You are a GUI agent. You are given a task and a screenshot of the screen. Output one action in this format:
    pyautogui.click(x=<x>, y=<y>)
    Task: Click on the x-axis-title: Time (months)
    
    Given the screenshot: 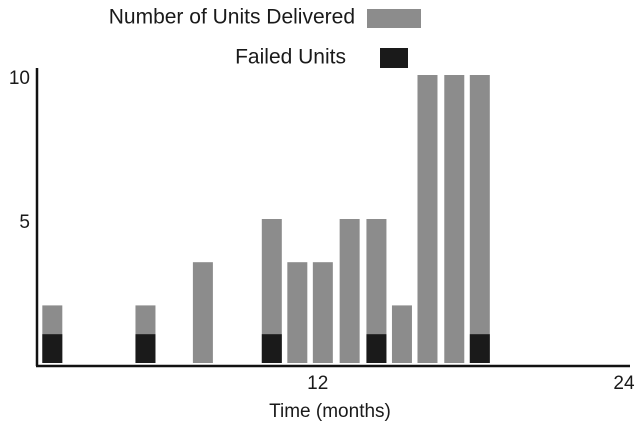 What is the action you would take?
    pyautogui.click(x=330, y=411)
    